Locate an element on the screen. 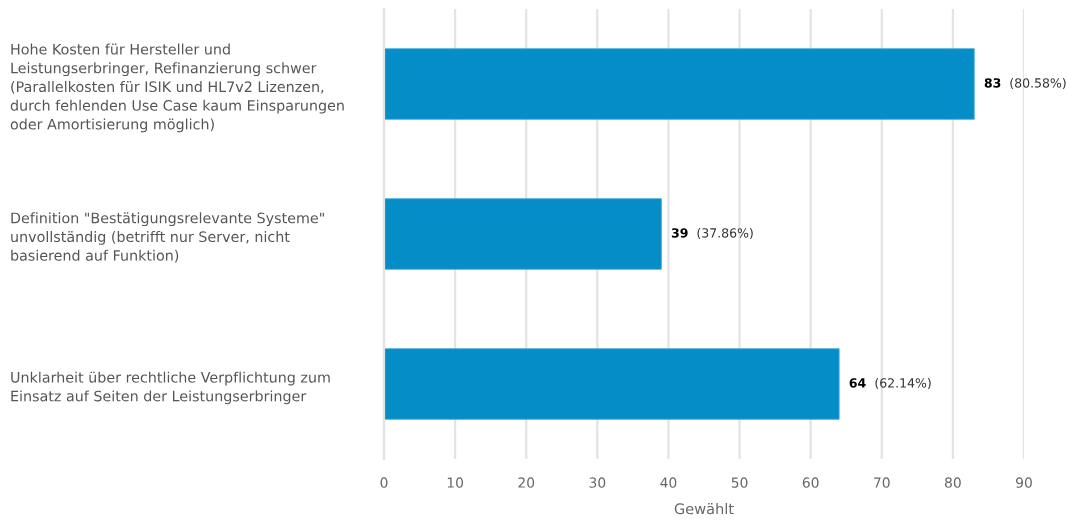 The height and width of the screenshot is (520, 1067). y-tick-label: Definition "Bestätigungsrelevante Systeme" unvollständig (betrifft nur Server, nicht basierend auf Funktion) is located at coordinates (167, 237).